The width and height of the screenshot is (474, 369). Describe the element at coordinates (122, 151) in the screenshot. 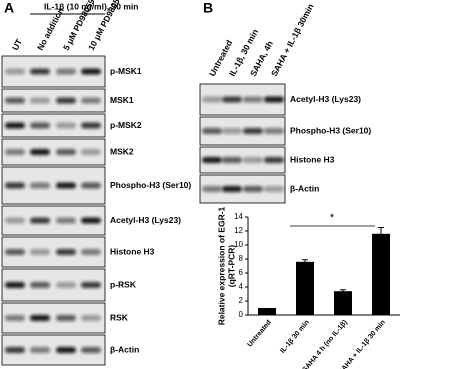

I see `row-label: MSK2` at that location.